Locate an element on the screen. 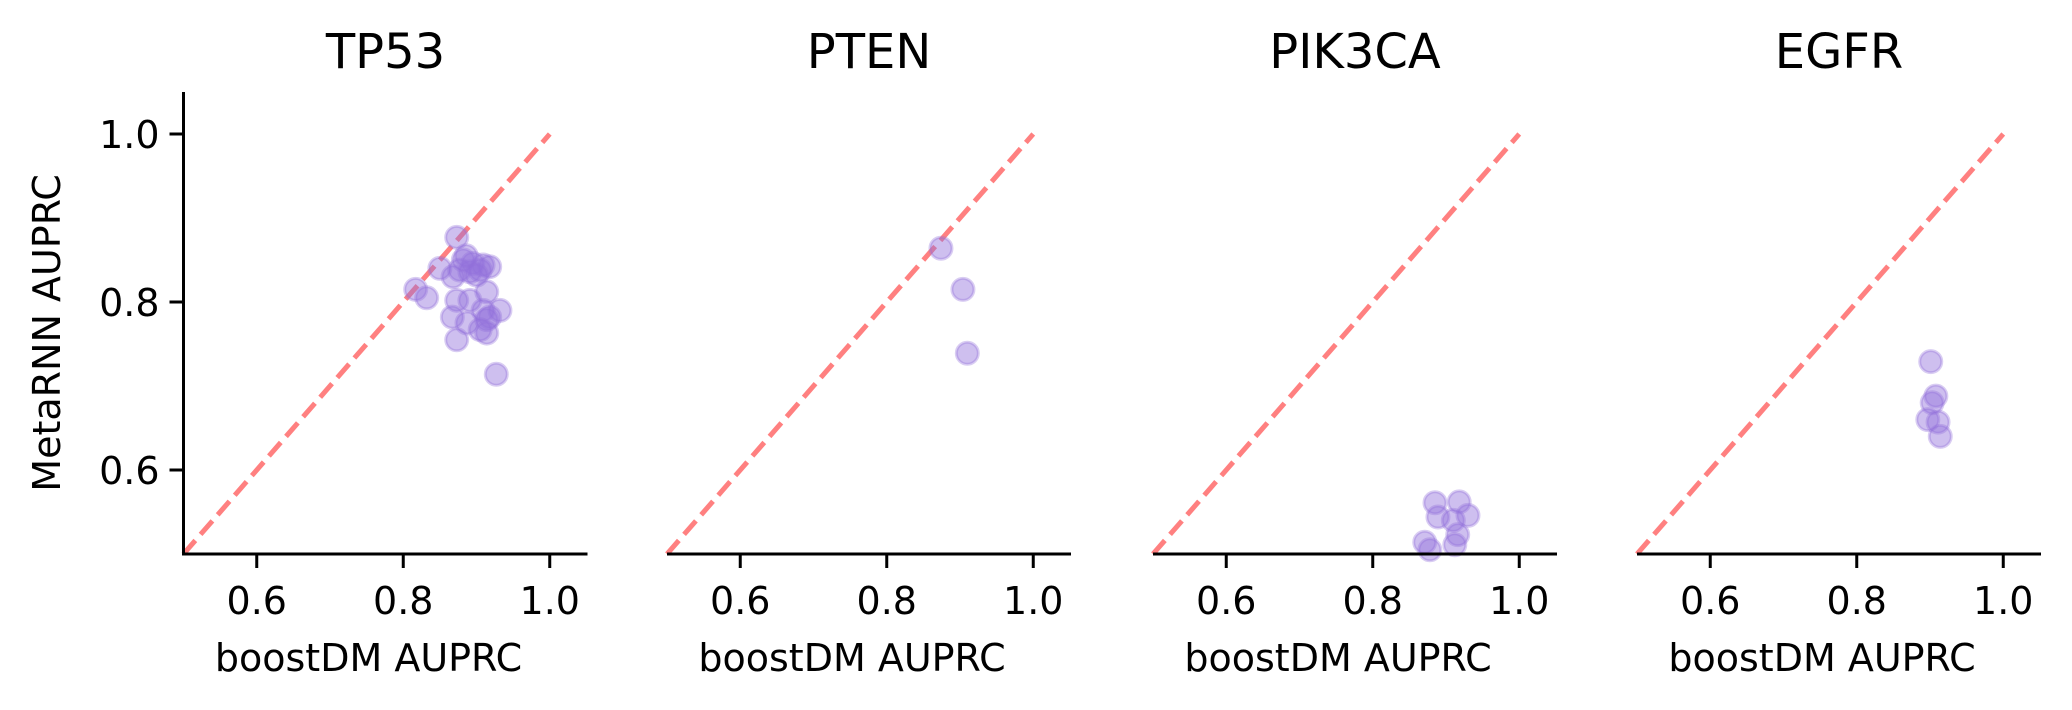  y-tick-label: 1.0 is located at coordinates (129, 135).